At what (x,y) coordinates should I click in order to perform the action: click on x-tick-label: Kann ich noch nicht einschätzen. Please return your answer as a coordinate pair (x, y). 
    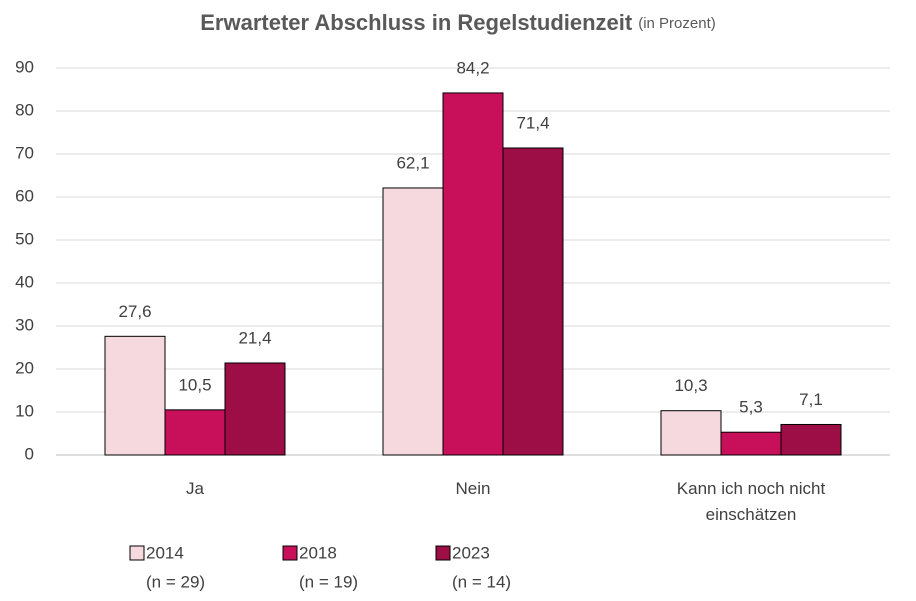
    Looking at the image, I should click on (751, 501).